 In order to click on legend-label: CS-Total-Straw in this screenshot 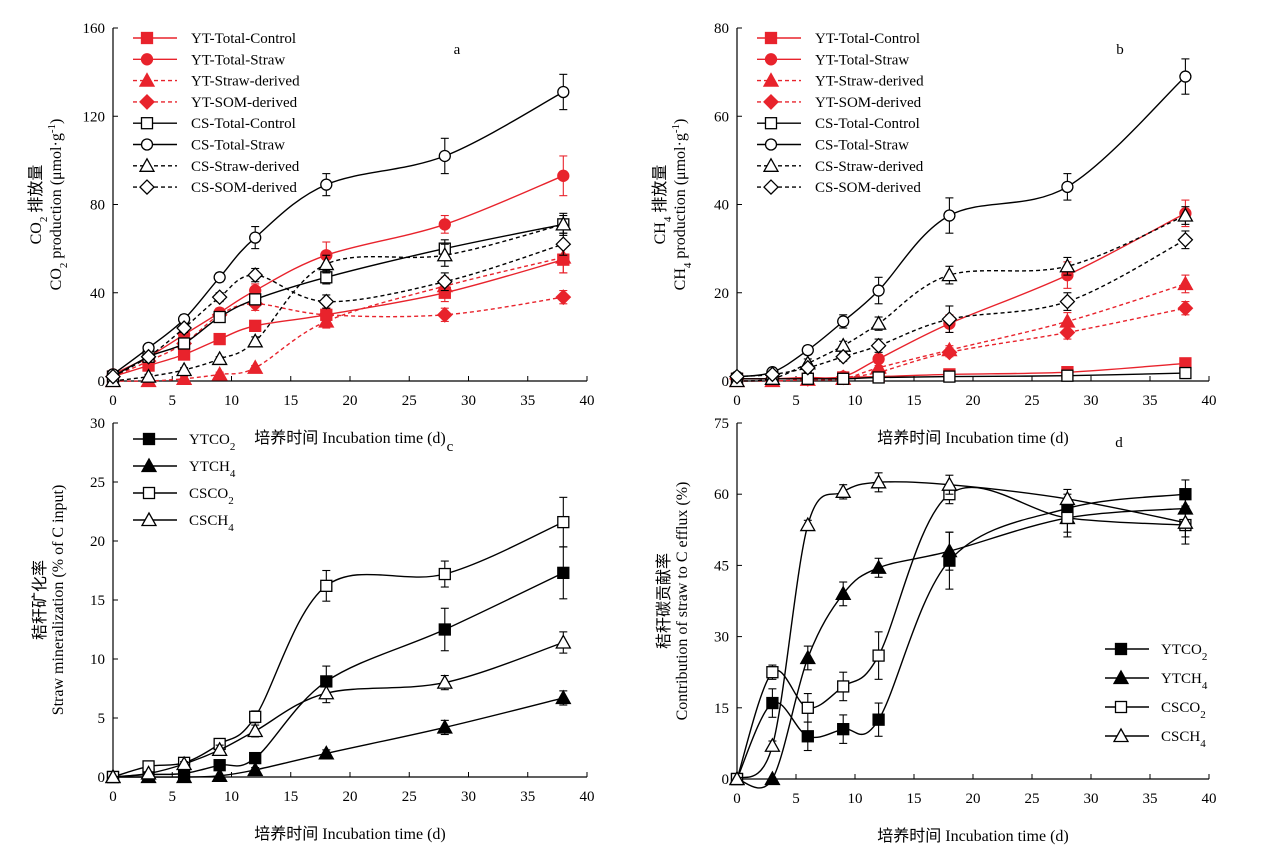, I will do `click(862, 146)`.